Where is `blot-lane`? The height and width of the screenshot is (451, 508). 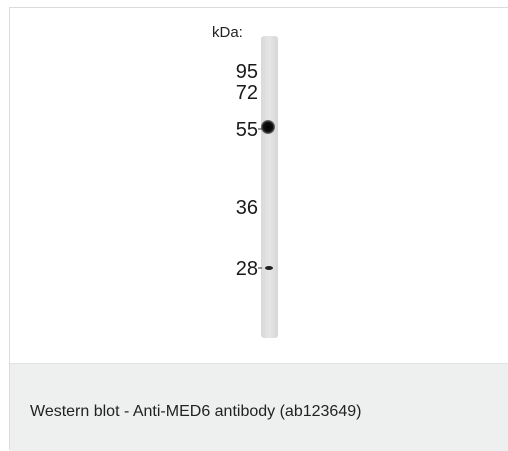
blot-lane is located at coordinates (269, 187).